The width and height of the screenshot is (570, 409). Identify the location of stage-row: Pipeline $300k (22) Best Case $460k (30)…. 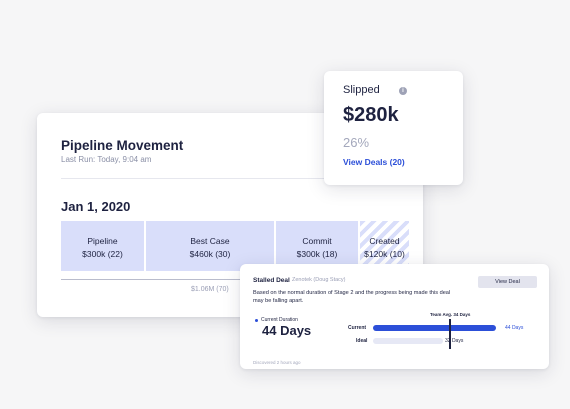
(235, 247).